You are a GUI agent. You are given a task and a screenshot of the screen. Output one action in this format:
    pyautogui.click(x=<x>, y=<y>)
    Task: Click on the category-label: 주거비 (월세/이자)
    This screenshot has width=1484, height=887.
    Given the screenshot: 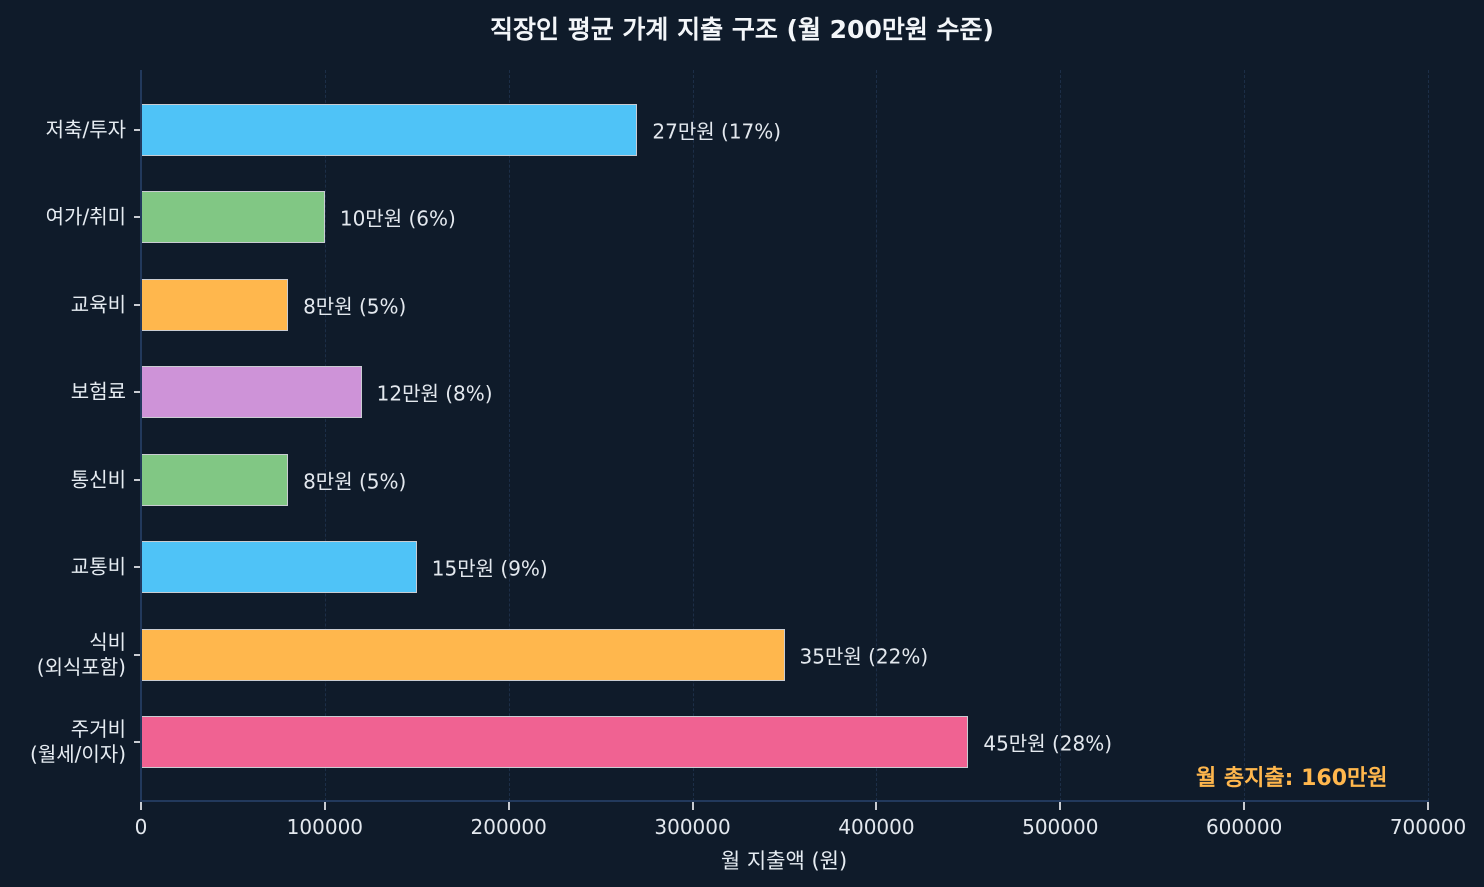 What is the action you would take?
    pyautogui.click(x=78, y=742)
    